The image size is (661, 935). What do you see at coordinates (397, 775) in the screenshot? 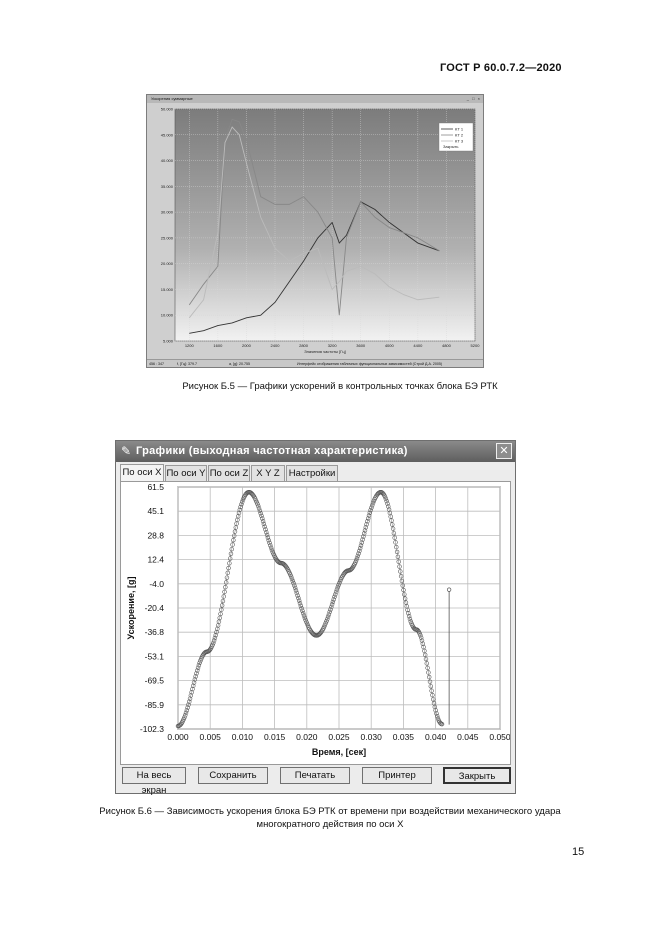
I see `printer-button: Принтер` at bounding box center [397, 775].